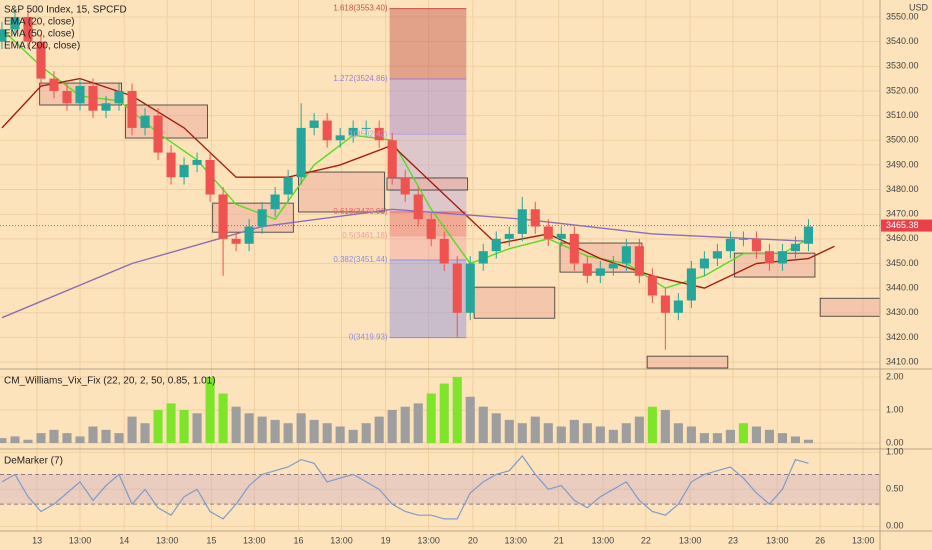 The image size is (932, 550). What do you see at coordinates (646, 540) in the screenshot?
I see `x-tick-label: 22` at bounding box center [646, 540].